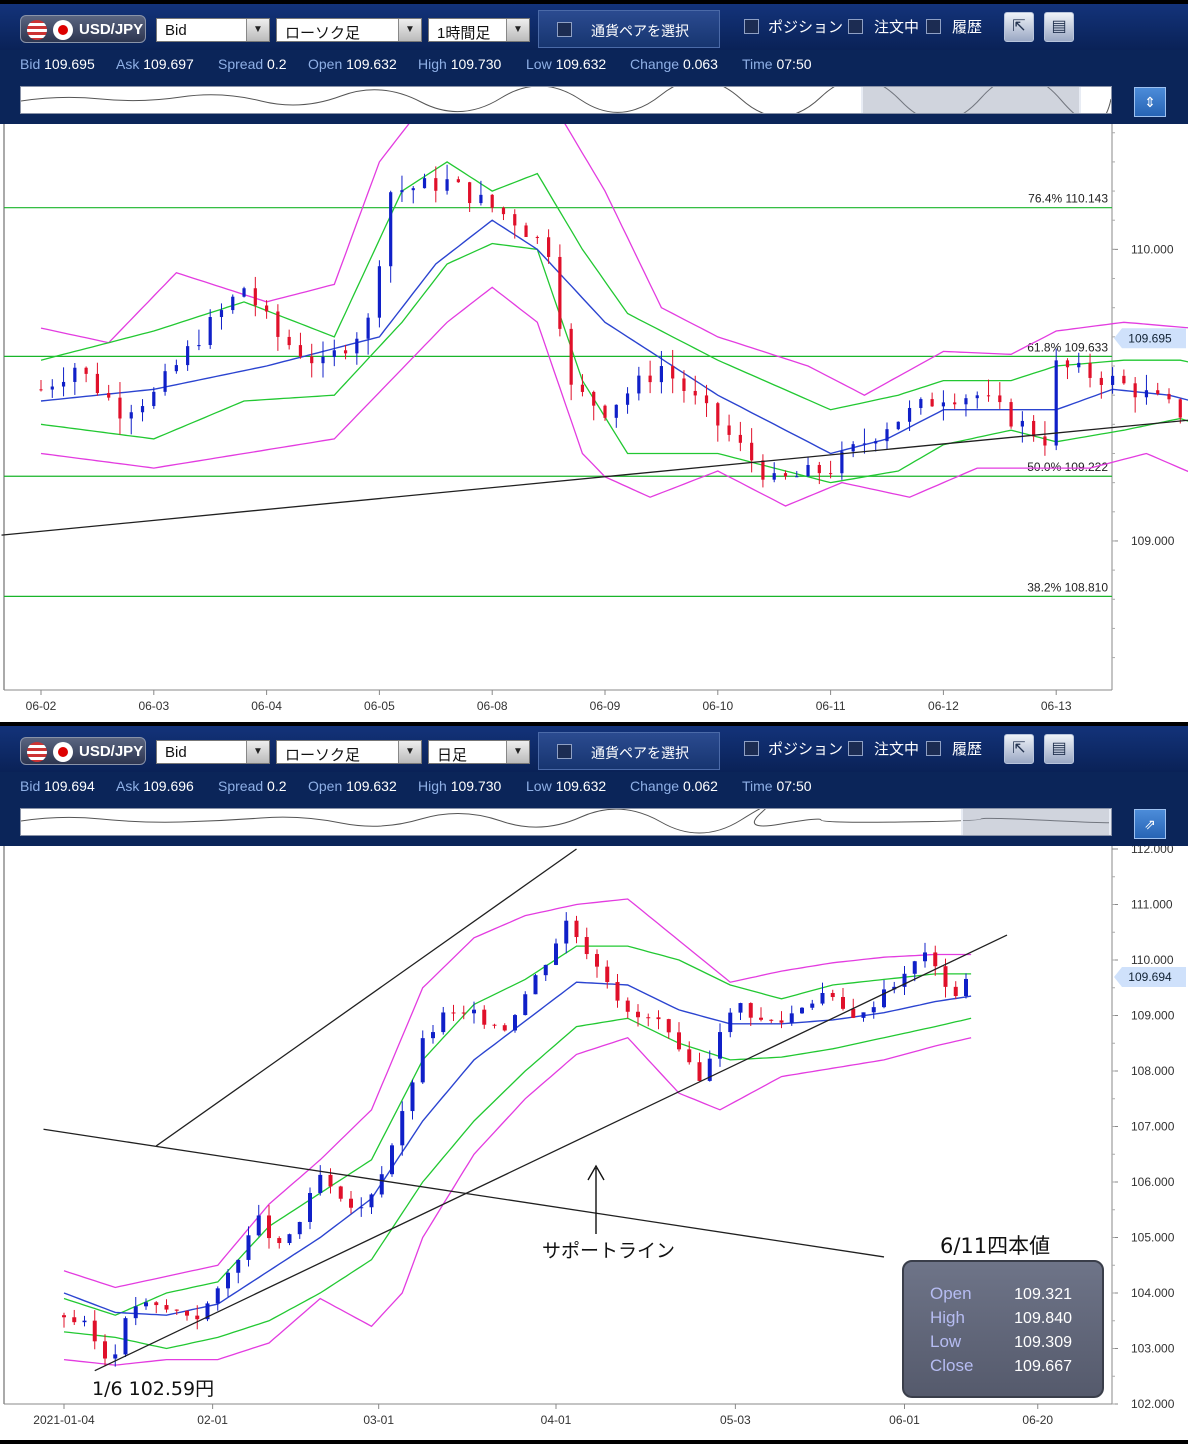 The height and width of the screenshot is (1444, 1188). I want to click on zoom-toggle-icon: ⇕, so click(1150, 102).